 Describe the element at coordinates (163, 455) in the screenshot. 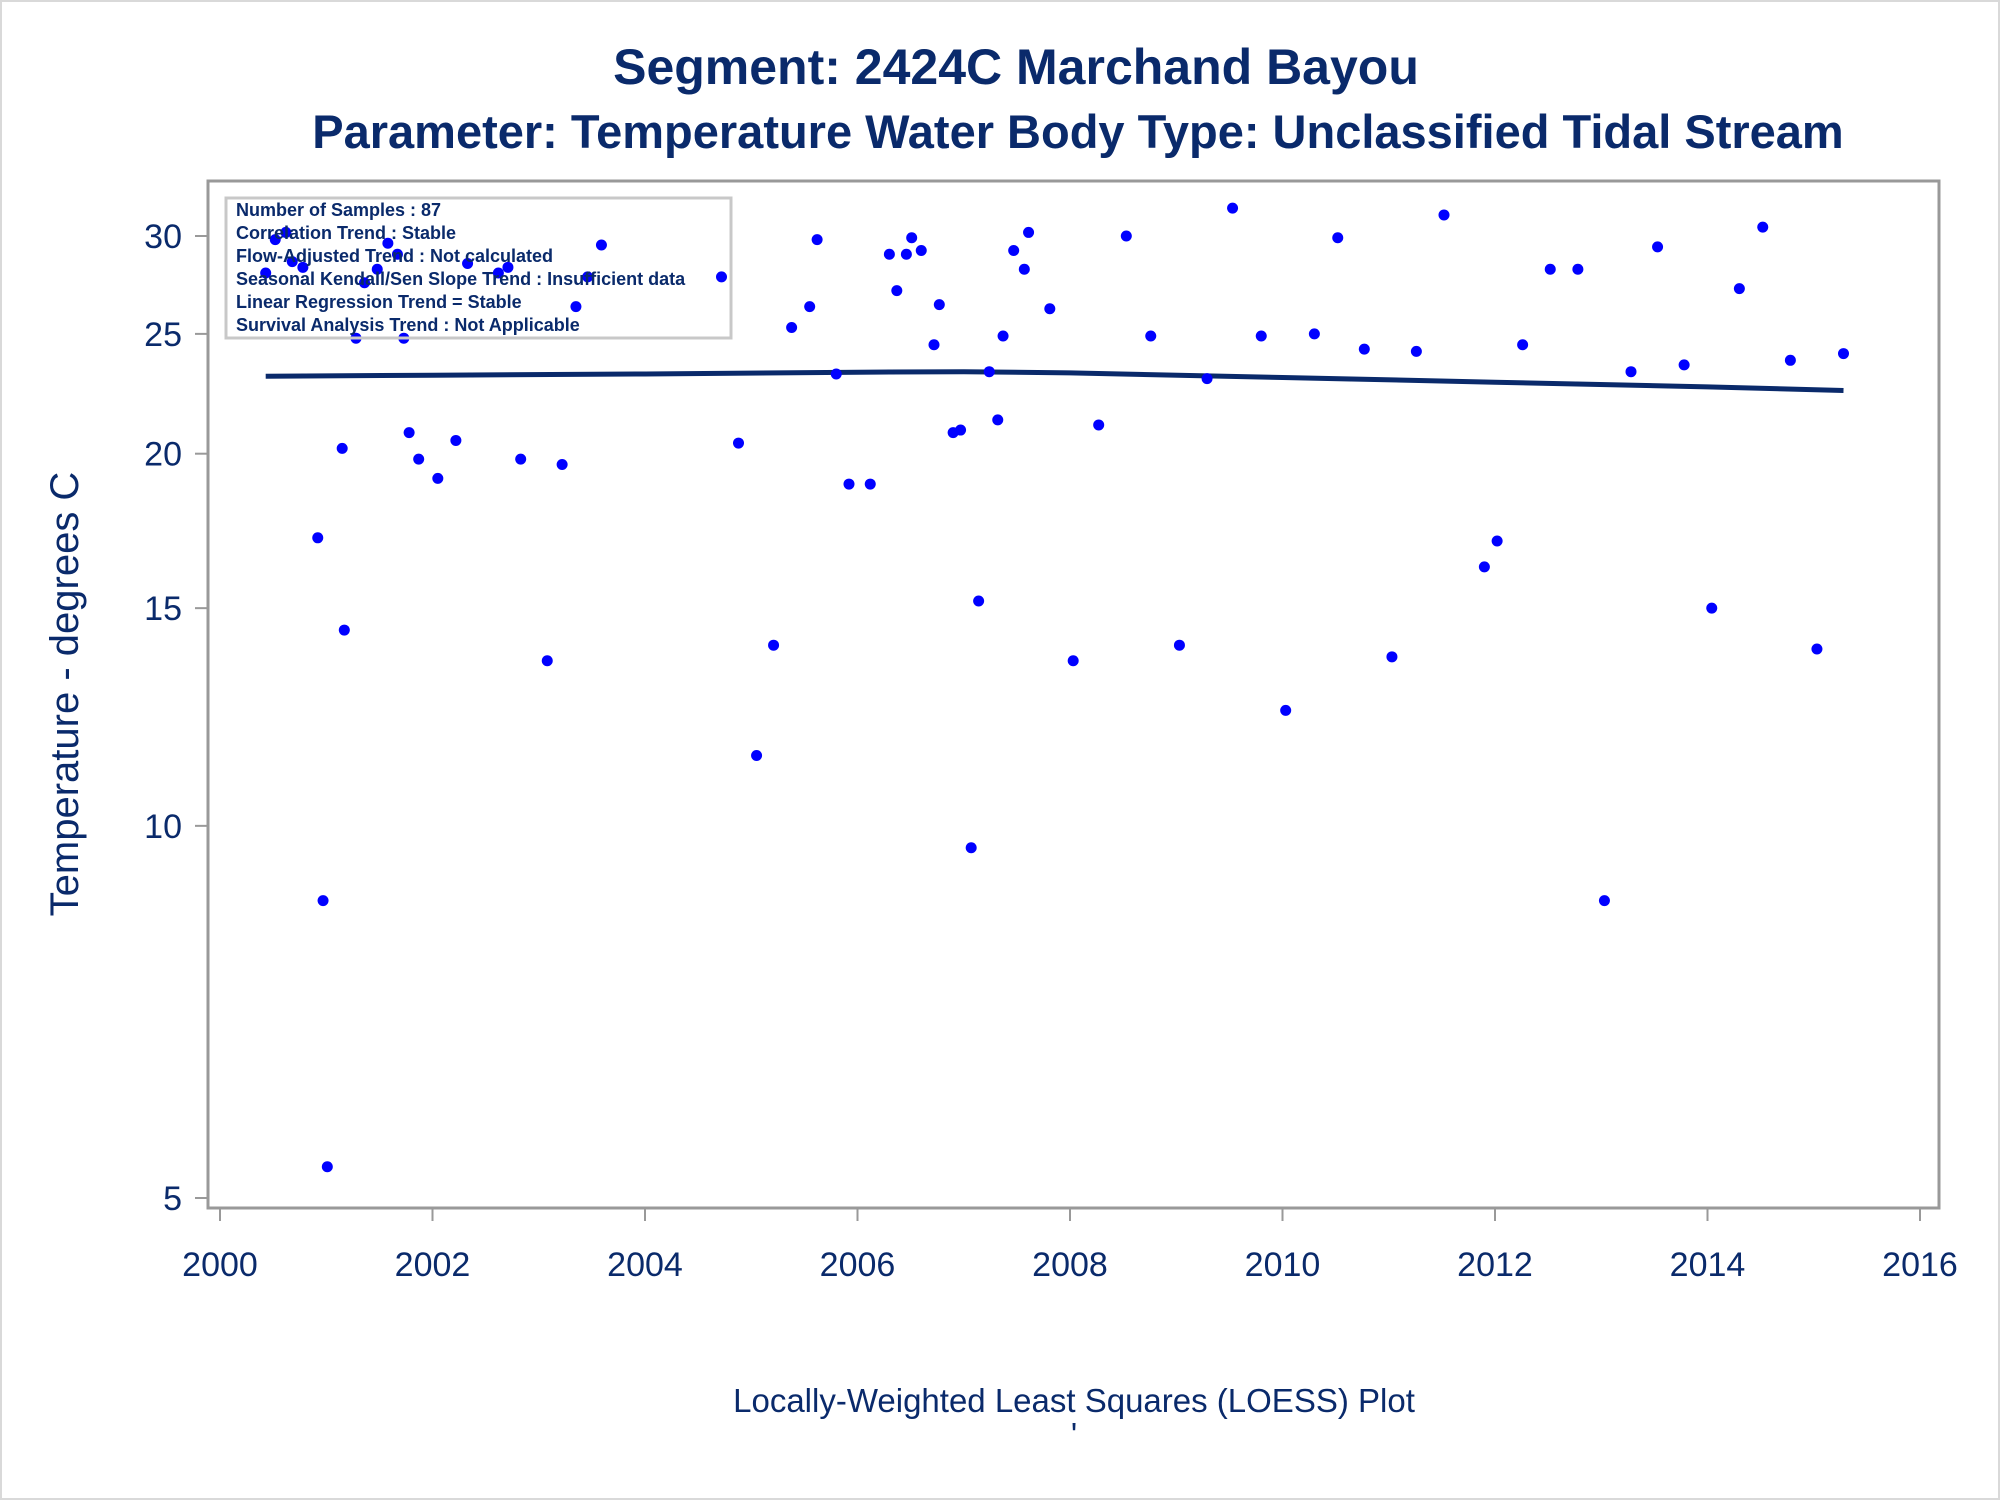

I see `y-tick-label: 20` at that location.